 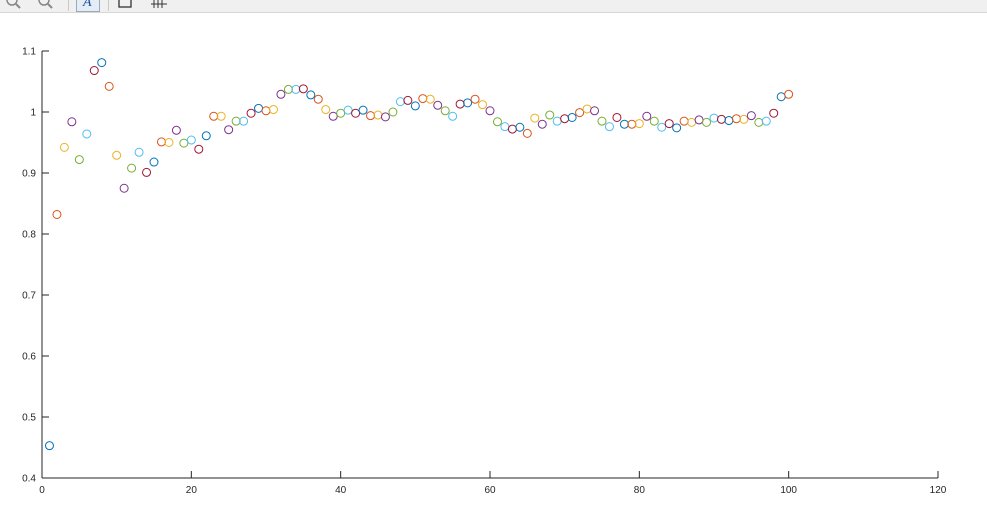 I want to click on zoom-in-icon, so click(x=13, y=5).